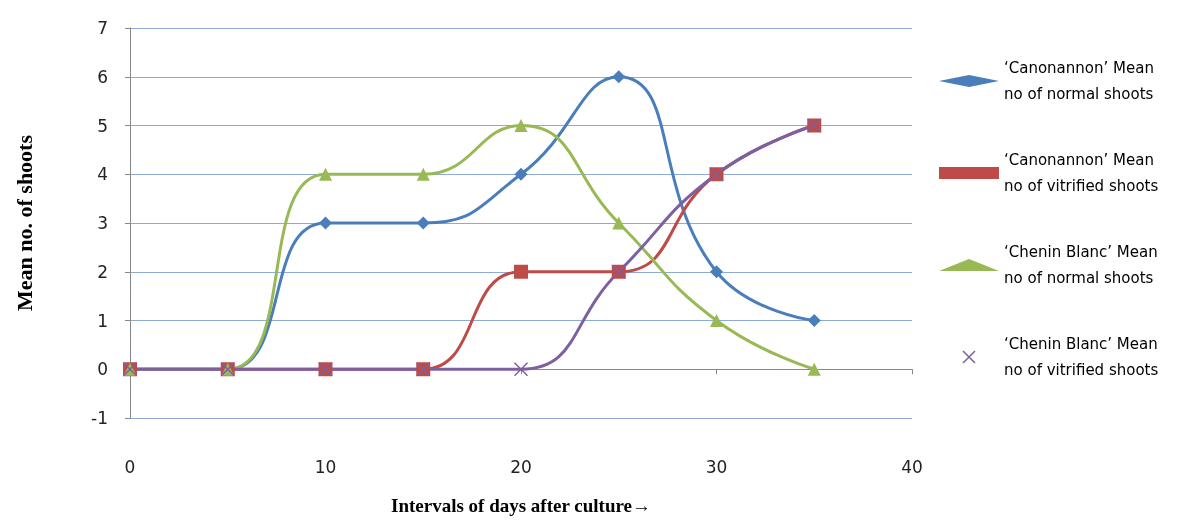 The width and height of the screenshot is (1197, 520). I want to click on x-tick-label: 0, so click(130, 466).